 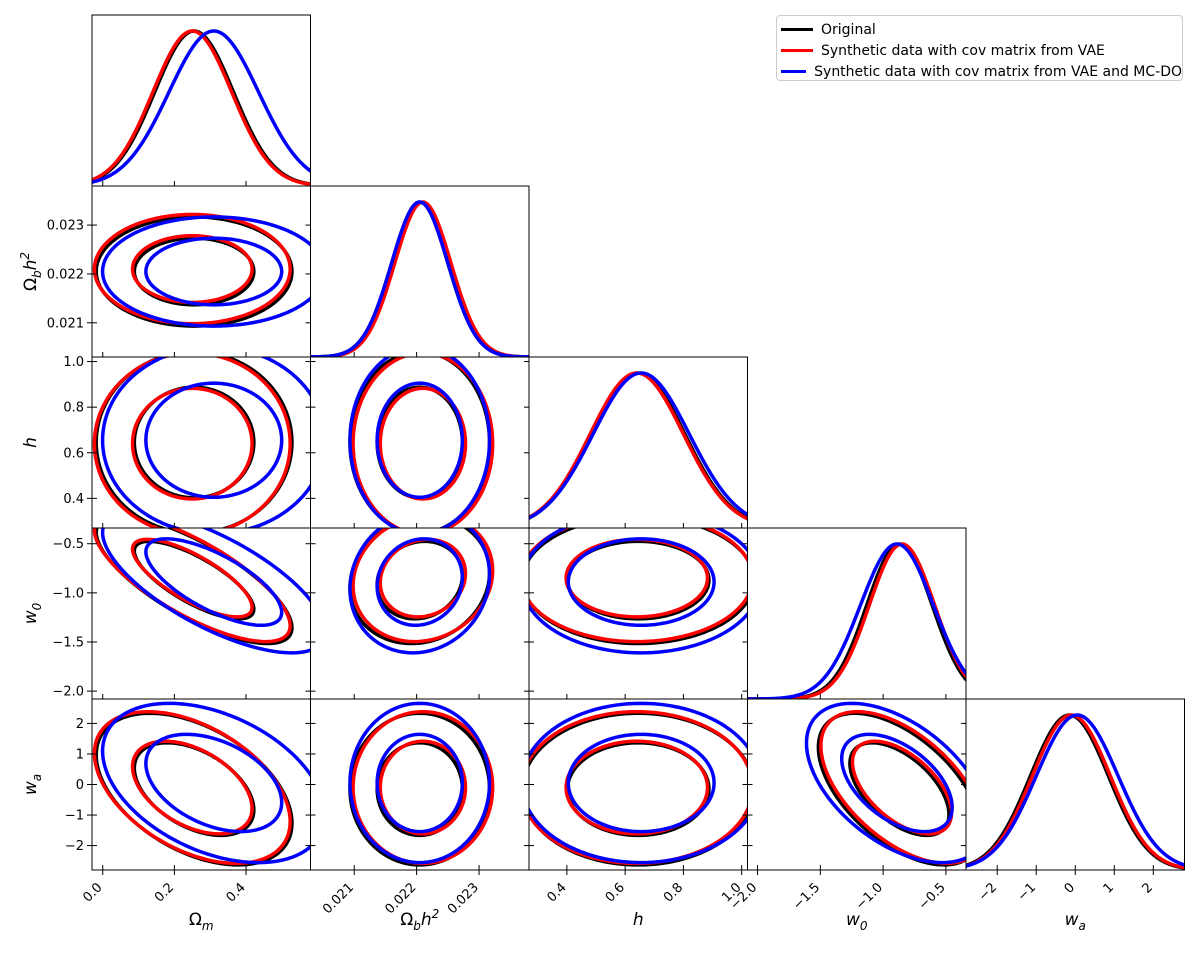 I want to click on panel-h-omega_b_h2, so click(x=420, y=442).